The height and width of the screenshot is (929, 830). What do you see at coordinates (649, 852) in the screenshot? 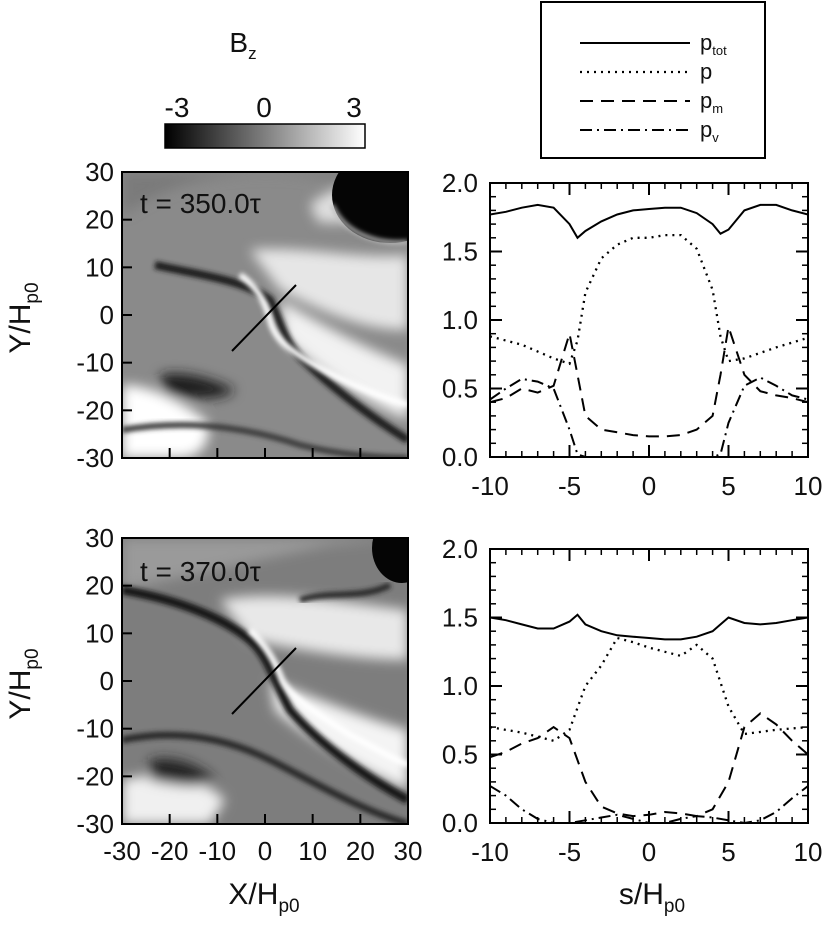
I see `line-xtick-label-bottom-2: 0` at bounding box center [649, 852].